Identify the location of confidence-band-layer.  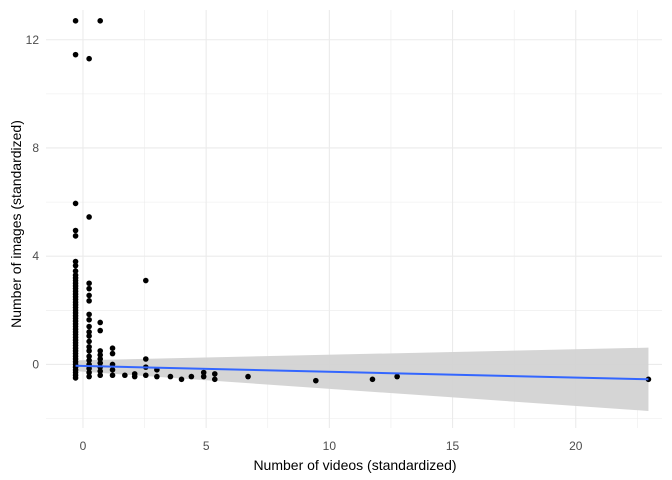
(362, 379).